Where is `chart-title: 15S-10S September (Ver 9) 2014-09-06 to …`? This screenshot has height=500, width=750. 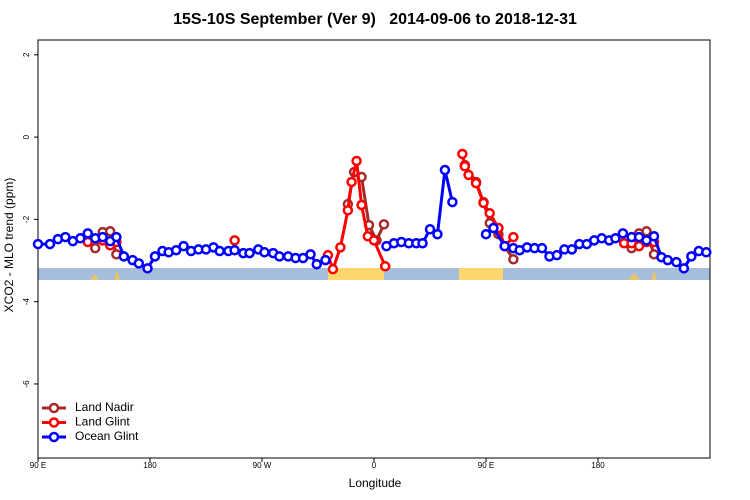
chart-title: 15S-10S September (Ver 9) 2014-09-06 to … is located at coordinates (375, 19).